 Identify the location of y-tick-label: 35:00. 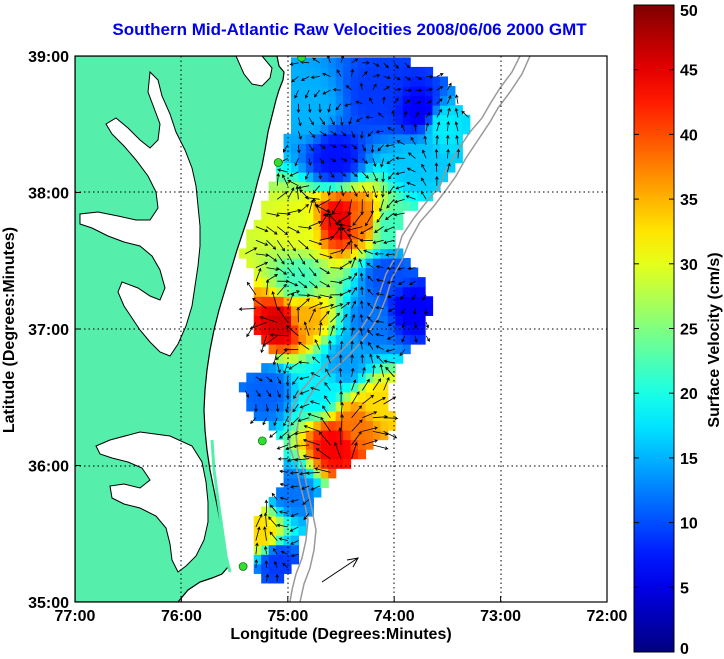
(48, 603).